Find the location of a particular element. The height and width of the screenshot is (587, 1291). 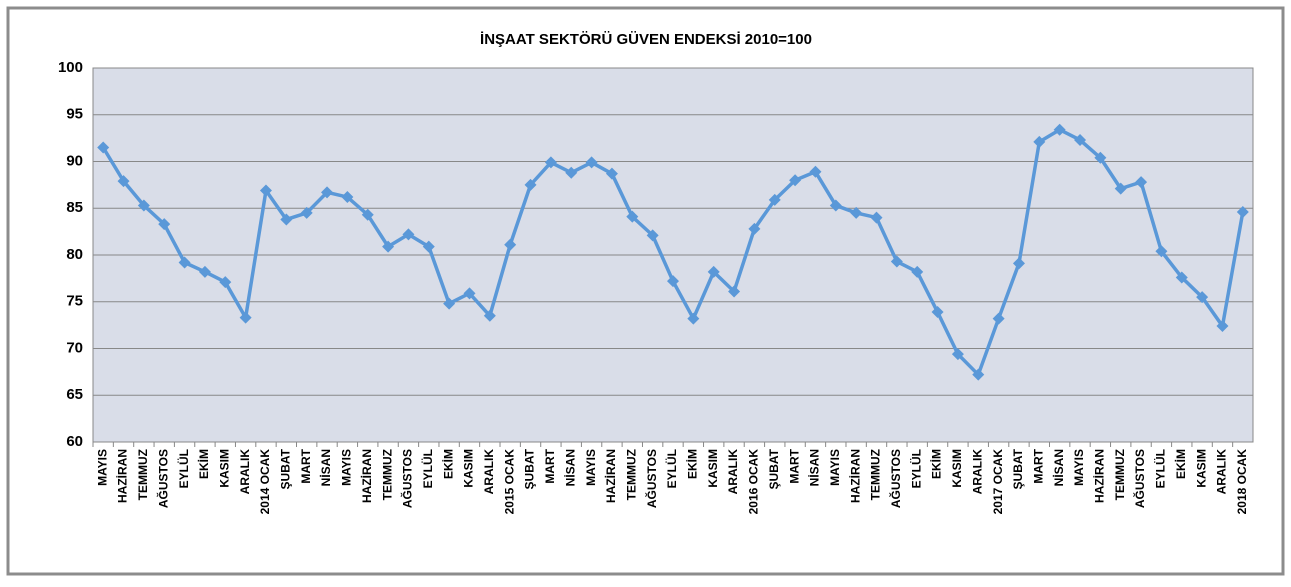

y-tick-label: 95 is located at coordinates (74, 114).